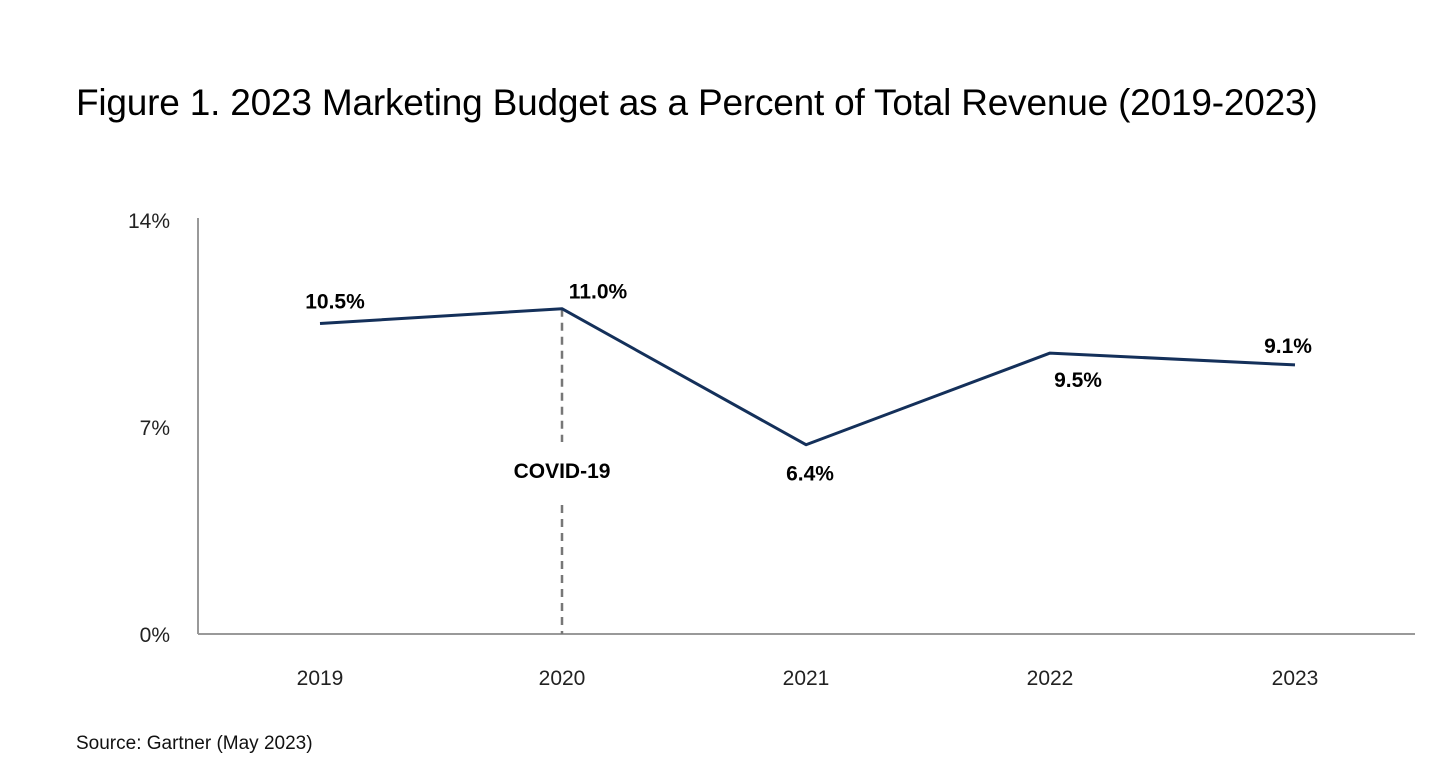 The height and width of the screenshot is (762, 1430). I want to click on x-tick-label: 2023, so click(1295, 678).